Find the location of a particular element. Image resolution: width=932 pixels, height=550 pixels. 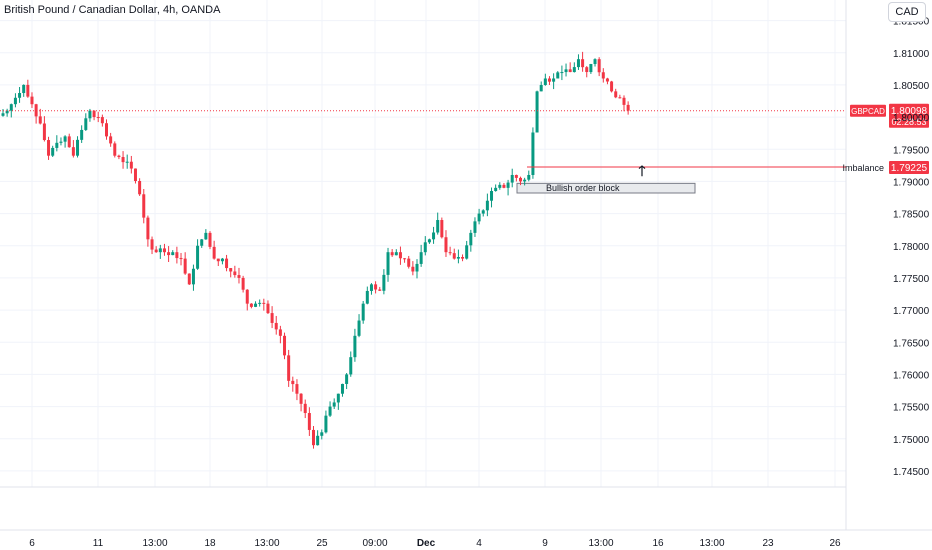

price-tick-label: 1.80500 is located at coordinates (911, 86).